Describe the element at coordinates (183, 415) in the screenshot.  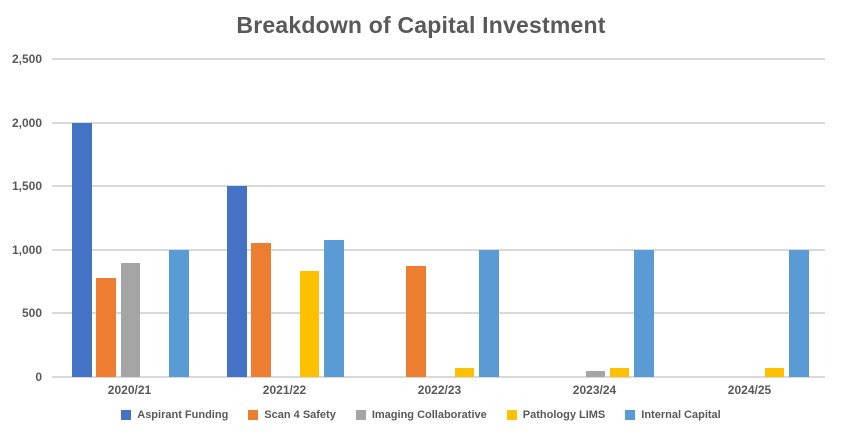
I see `legend-label: Aspirant Funding` at that location.